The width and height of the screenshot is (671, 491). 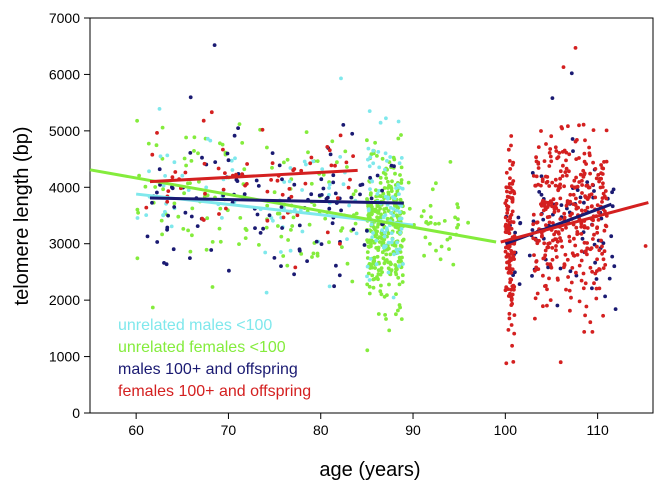 What do you see at coordinates (202, 347) in the screenshot?
I see `legend-entry: unrelated females <100` at bounding box center [202, 347].